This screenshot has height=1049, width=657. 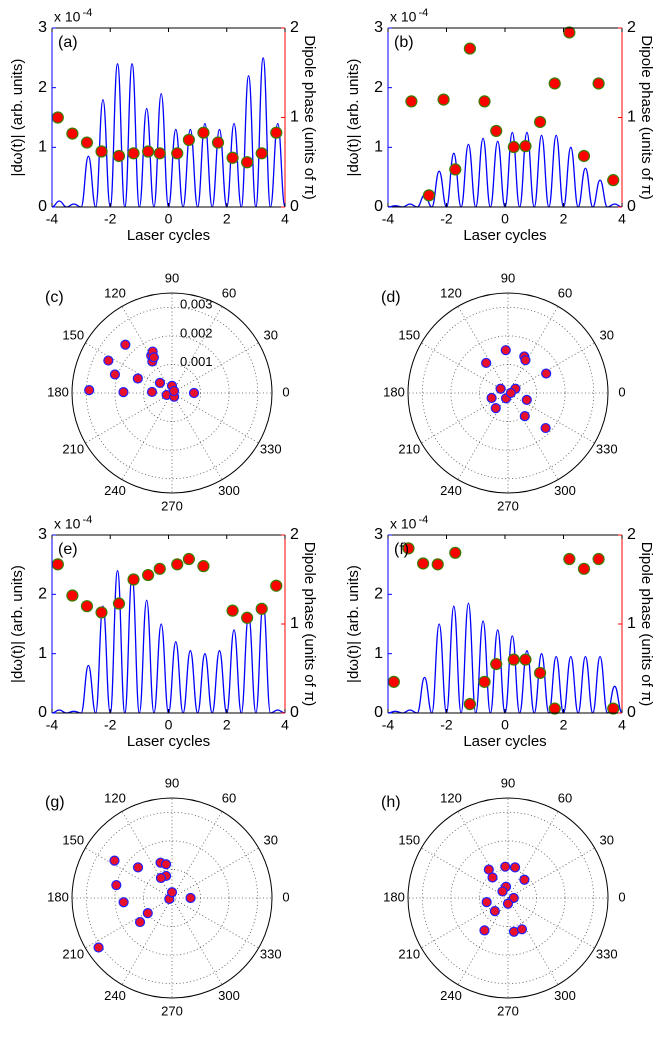 What do you see at coordinates (271, 448) in the screenshot?
I see `theta-tick-label: 330` at bounding box center [271, 448].